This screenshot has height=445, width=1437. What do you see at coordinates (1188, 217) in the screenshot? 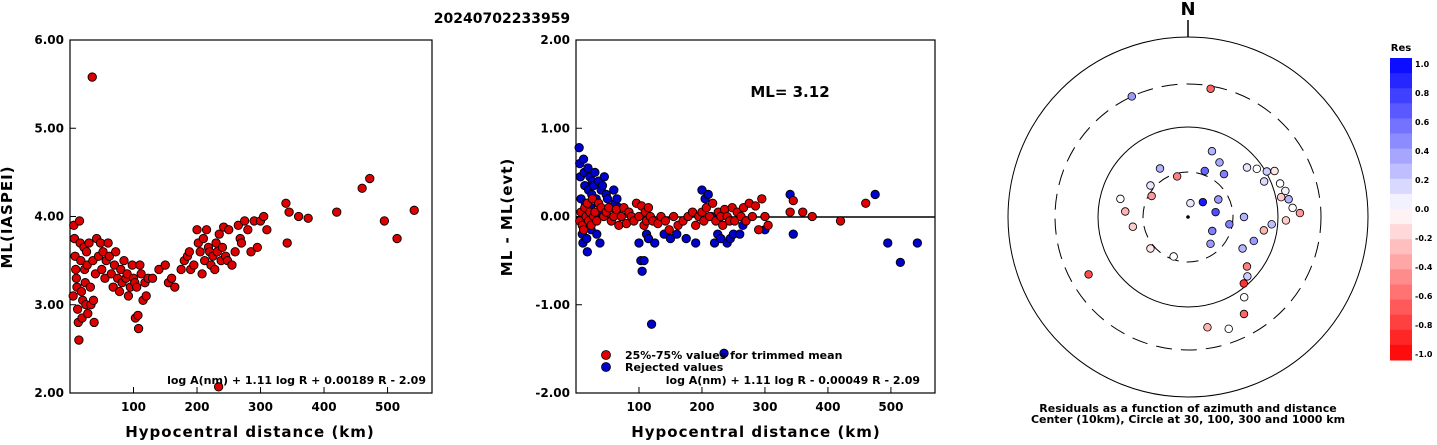
I see `ring-100km` at bounding box center [1188, 217].